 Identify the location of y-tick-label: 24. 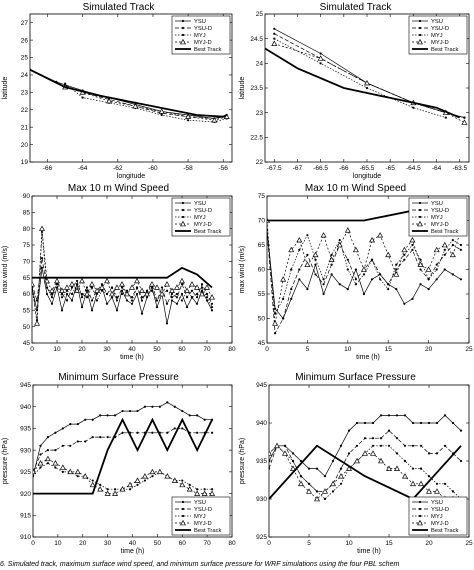
(25, 75).